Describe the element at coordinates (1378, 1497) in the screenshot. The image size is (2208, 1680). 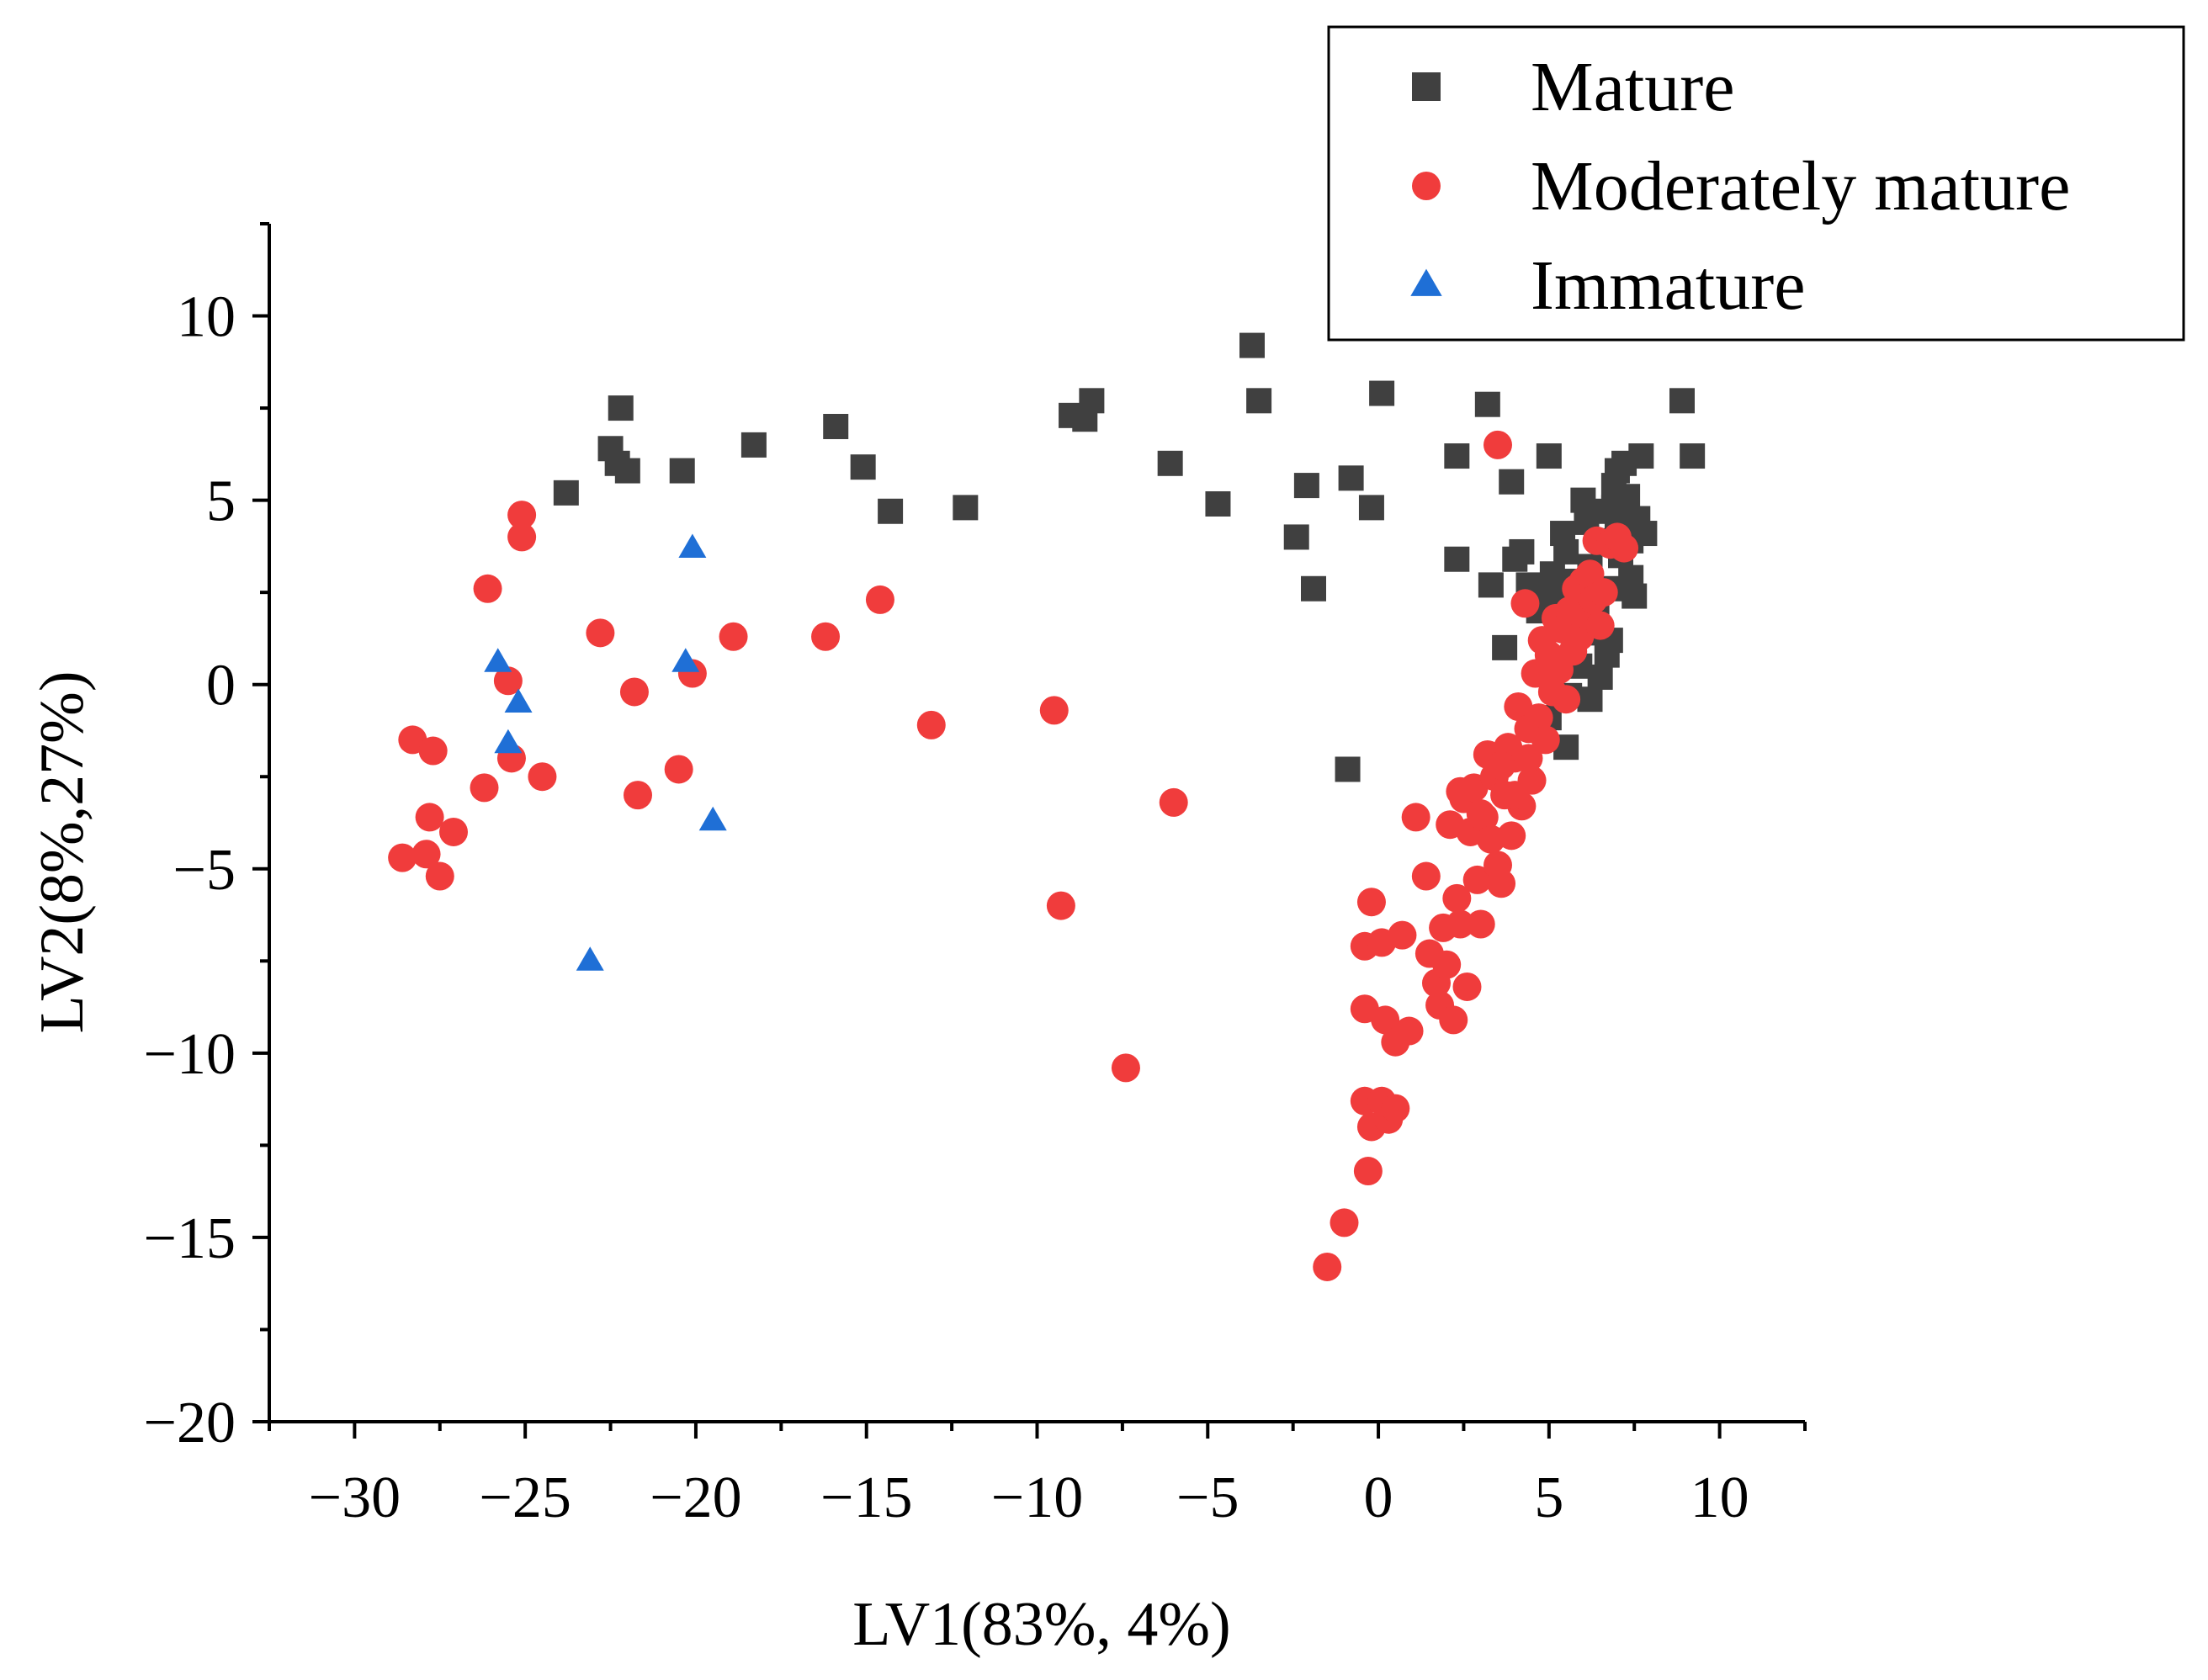
I see `x-tick-label: 0` at that location.